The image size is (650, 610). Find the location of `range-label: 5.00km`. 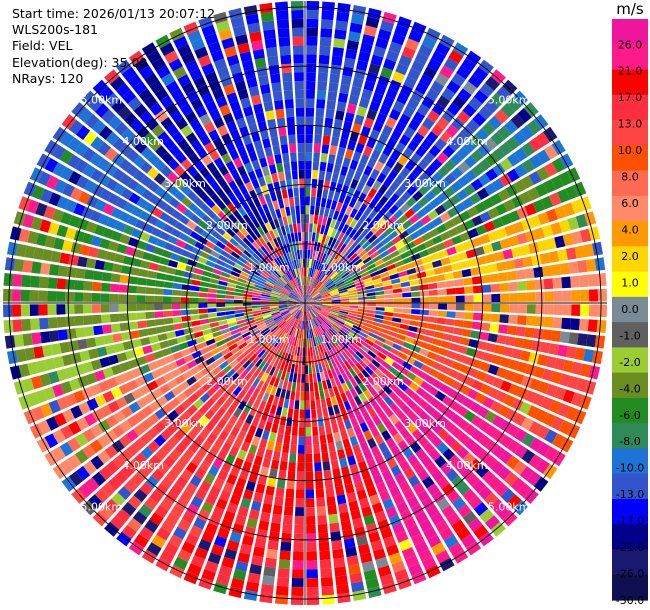

range-label: 5.00km is located at coordinates (102, 507).